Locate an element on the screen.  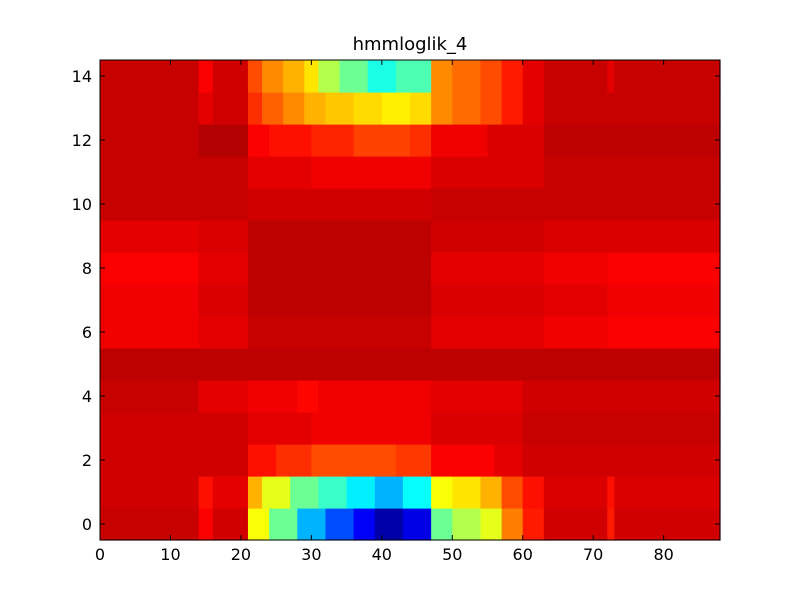
chart-title: hmmloglik_4 is located at coordinates (410, 44).